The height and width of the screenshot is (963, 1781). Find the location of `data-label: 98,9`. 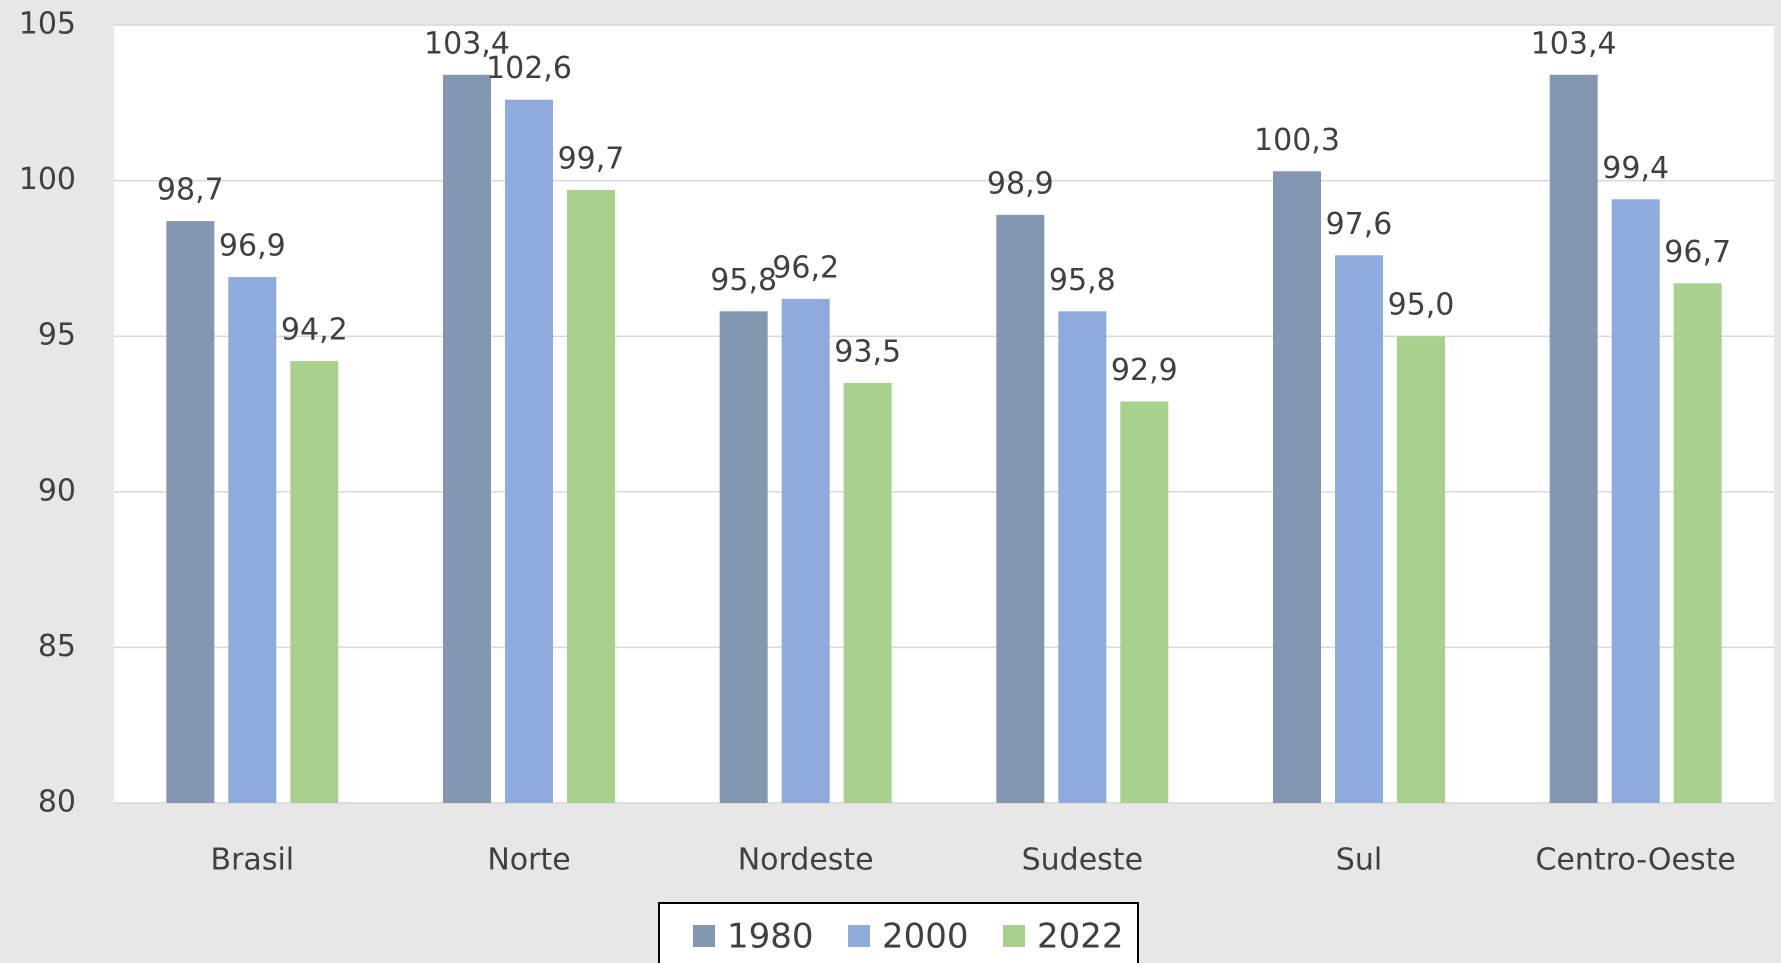

data-label: 98,9 is located at coordinates (1020, 183).